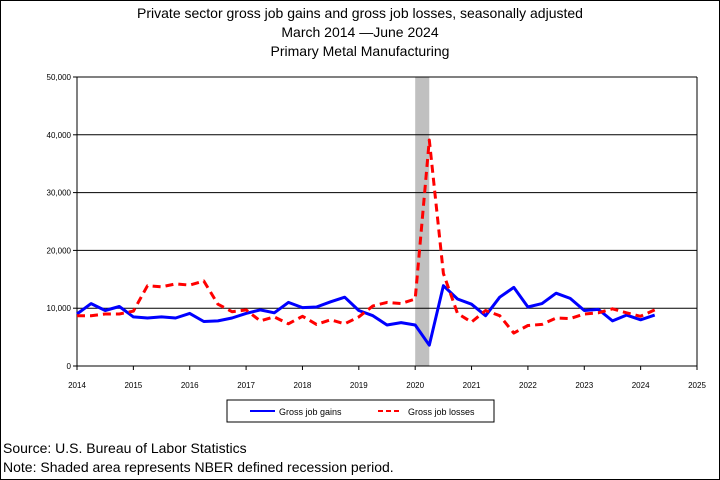 The width and height of the screenshot is (720, 480). I want to click on legend-label-losses: Gross job losses, so click(441, 412).